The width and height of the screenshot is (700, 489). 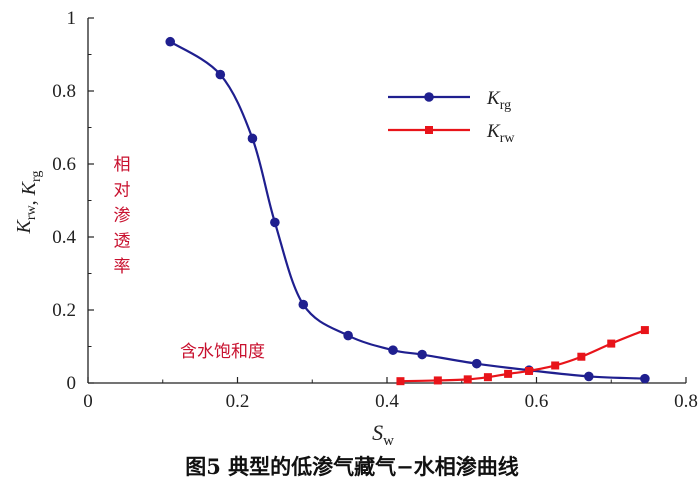 I want to click on y-tick-label: 0.8, so click(x=64, y=91).